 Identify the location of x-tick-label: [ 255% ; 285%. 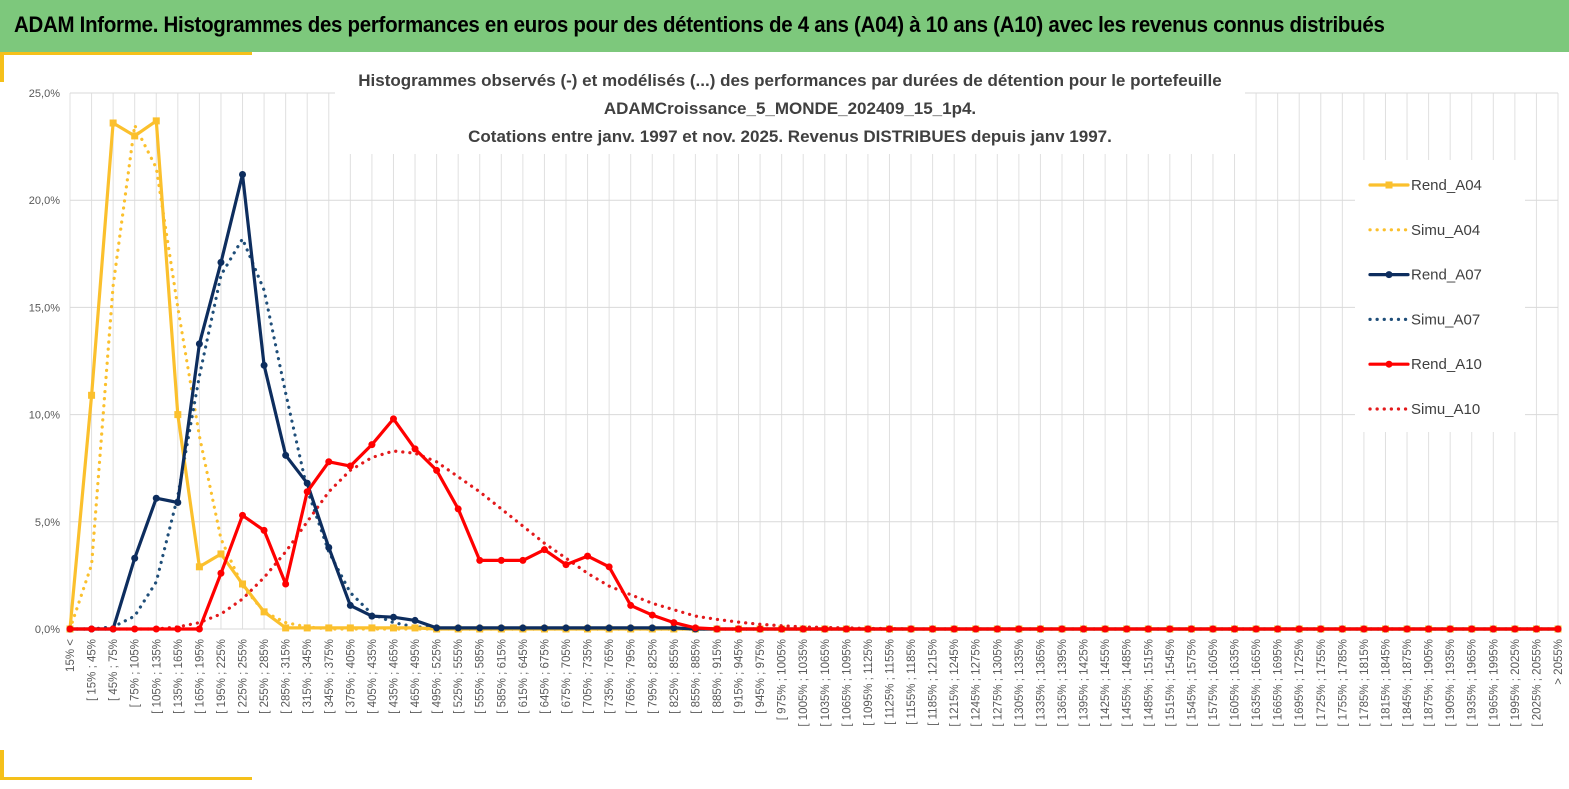
(265, 676).